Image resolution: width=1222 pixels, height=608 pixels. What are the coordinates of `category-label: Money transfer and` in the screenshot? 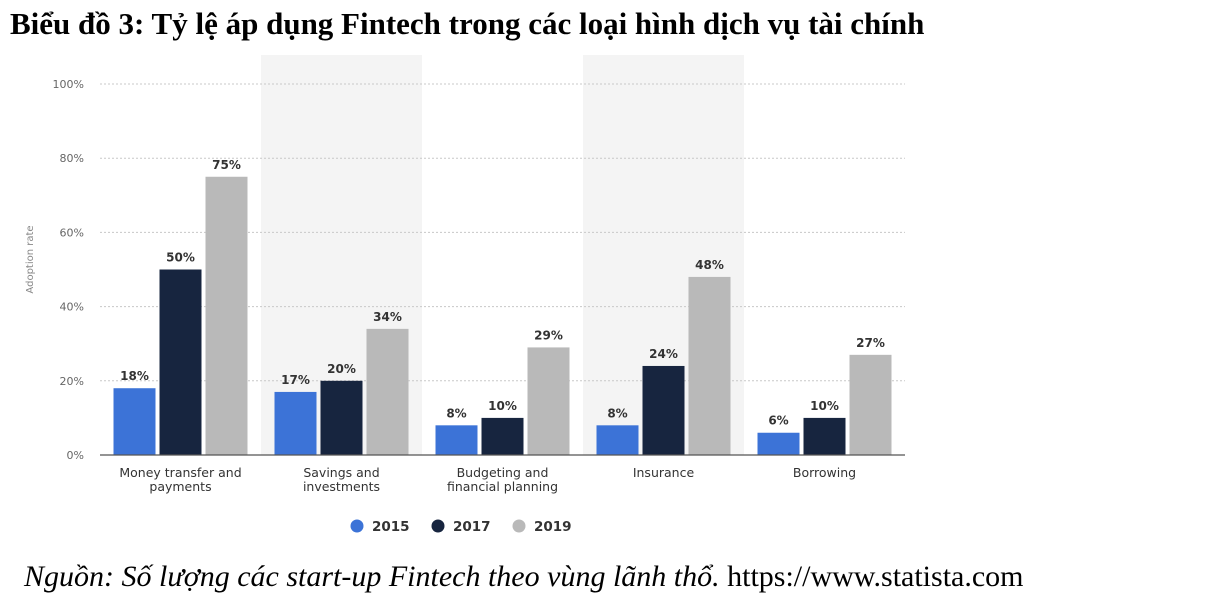 It's located at (180, 472).